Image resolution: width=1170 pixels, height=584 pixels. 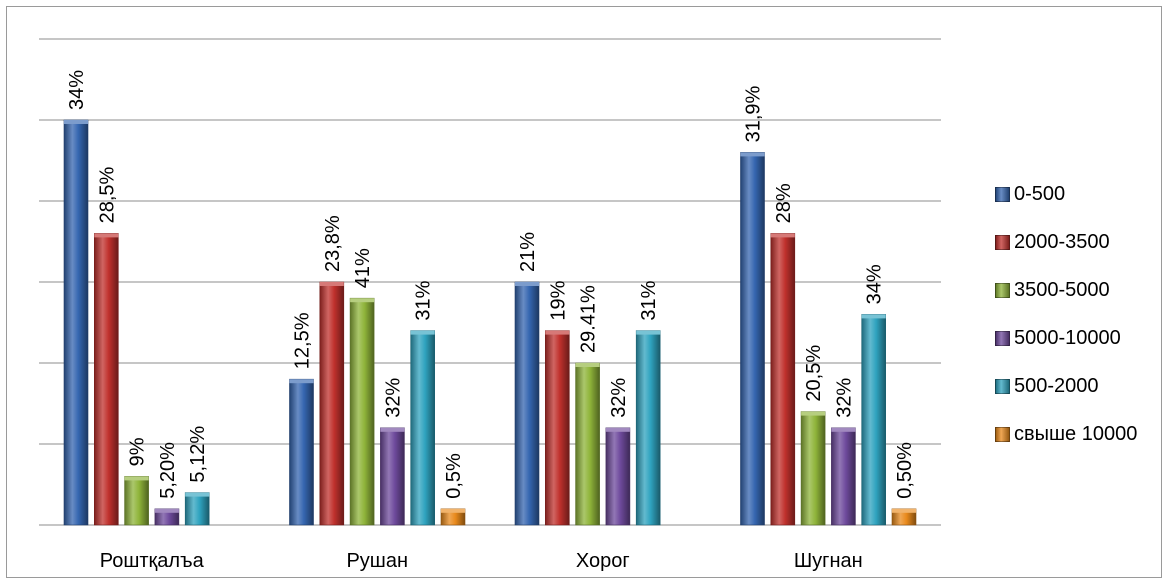 What do you see at coordinates (1076, 433) in the screenshot?
I see `legend-label: свыше 10000` at bounding box center [1076, 433].